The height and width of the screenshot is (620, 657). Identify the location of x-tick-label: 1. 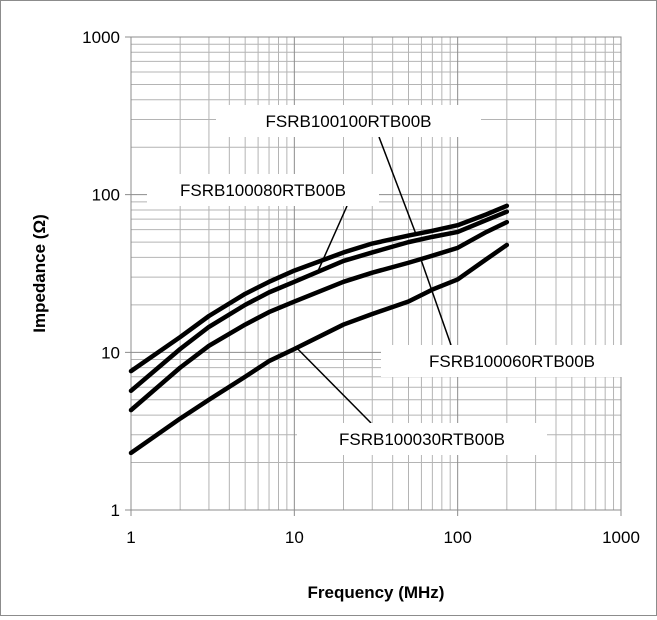
(130, 537).